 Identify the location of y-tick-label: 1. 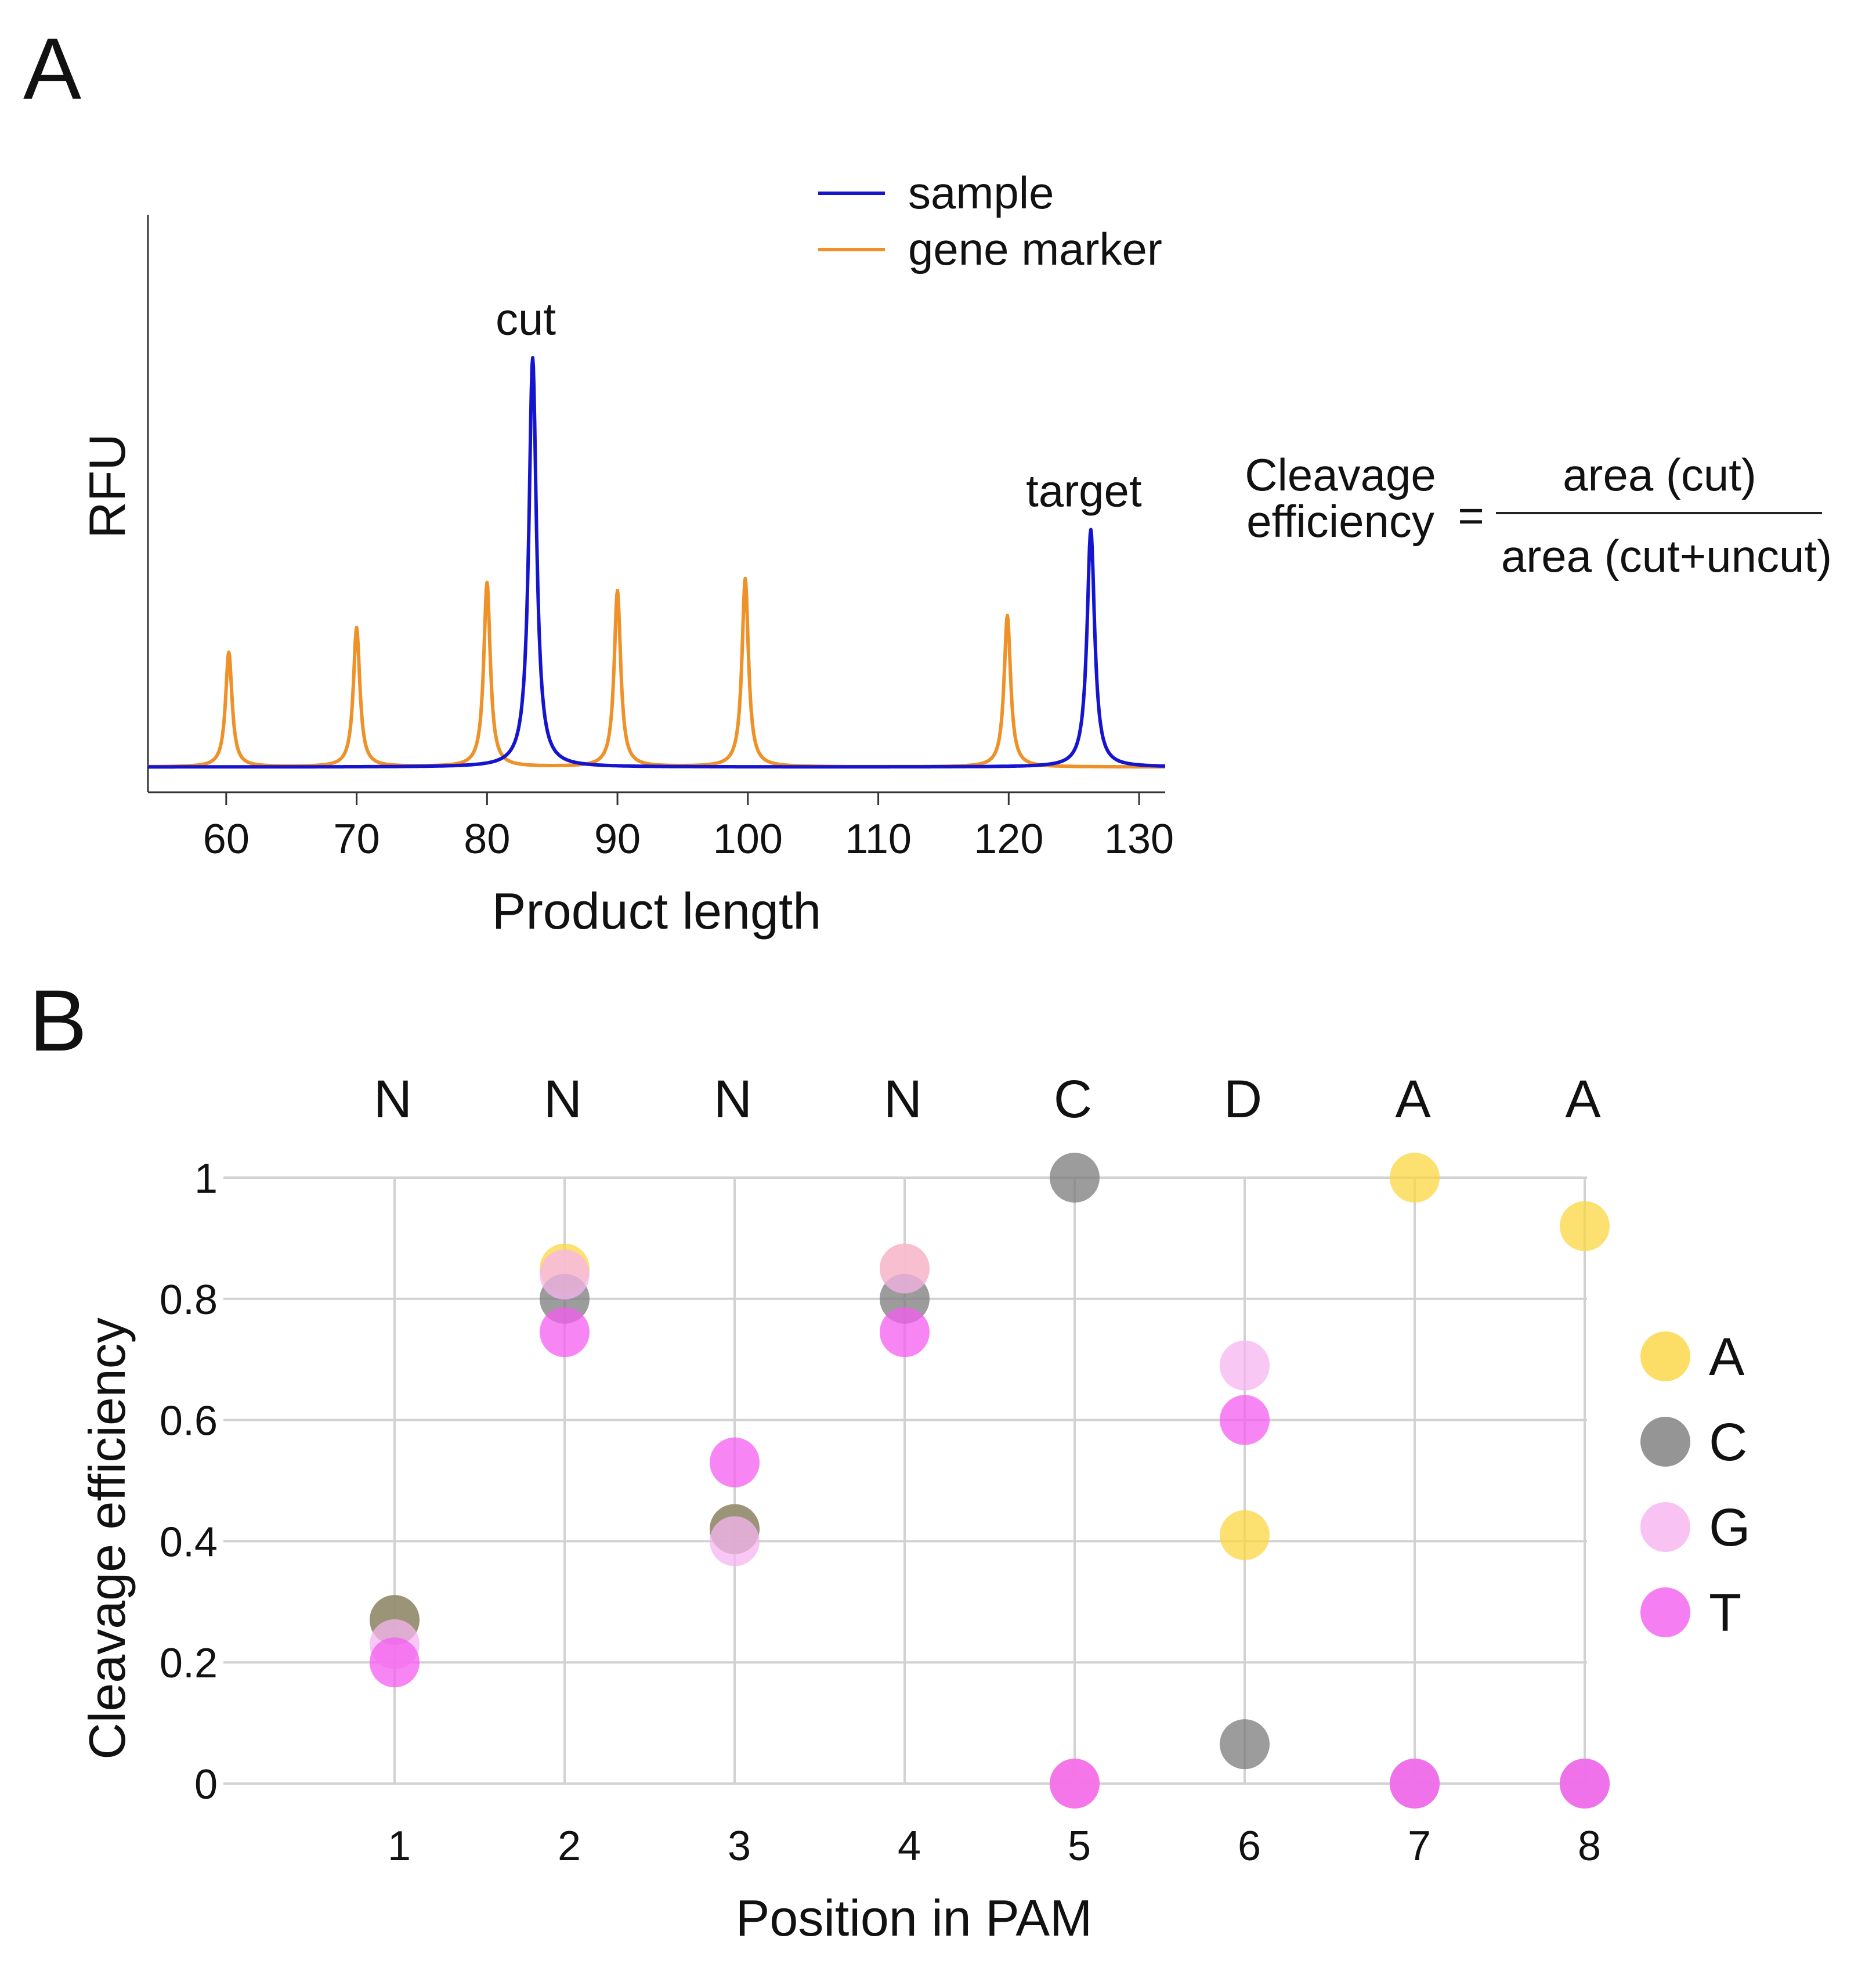
(206, 1179).